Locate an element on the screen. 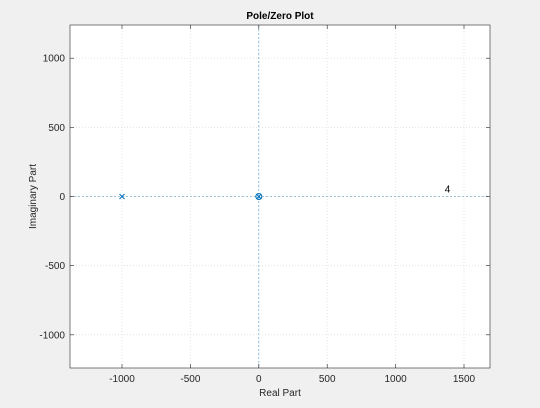  multiplicity-annotation: 4 is located at coordinates (448, 189).